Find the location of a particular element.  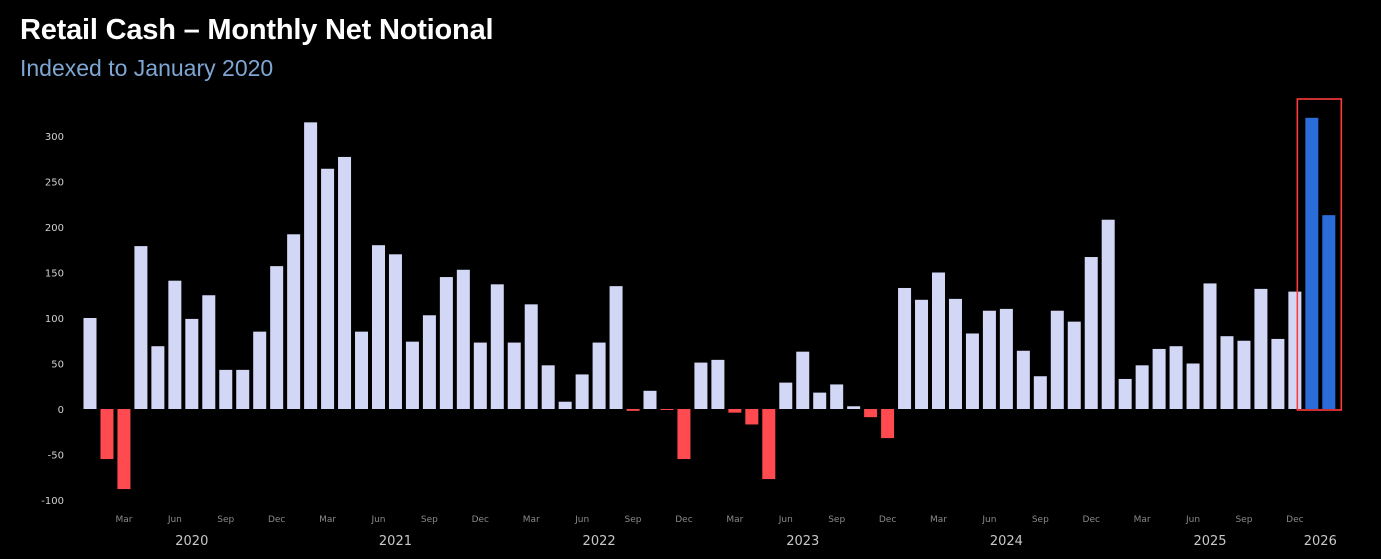

chart-subtitle: Indexed to January 2020 is located at coordinates (147, 68).